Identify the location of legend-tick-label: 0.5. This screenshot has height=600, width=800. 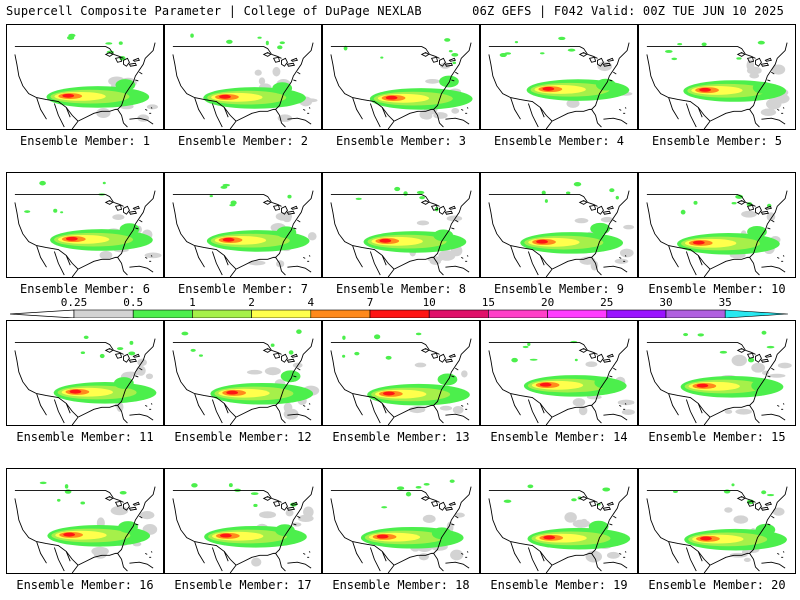
(133, 302).